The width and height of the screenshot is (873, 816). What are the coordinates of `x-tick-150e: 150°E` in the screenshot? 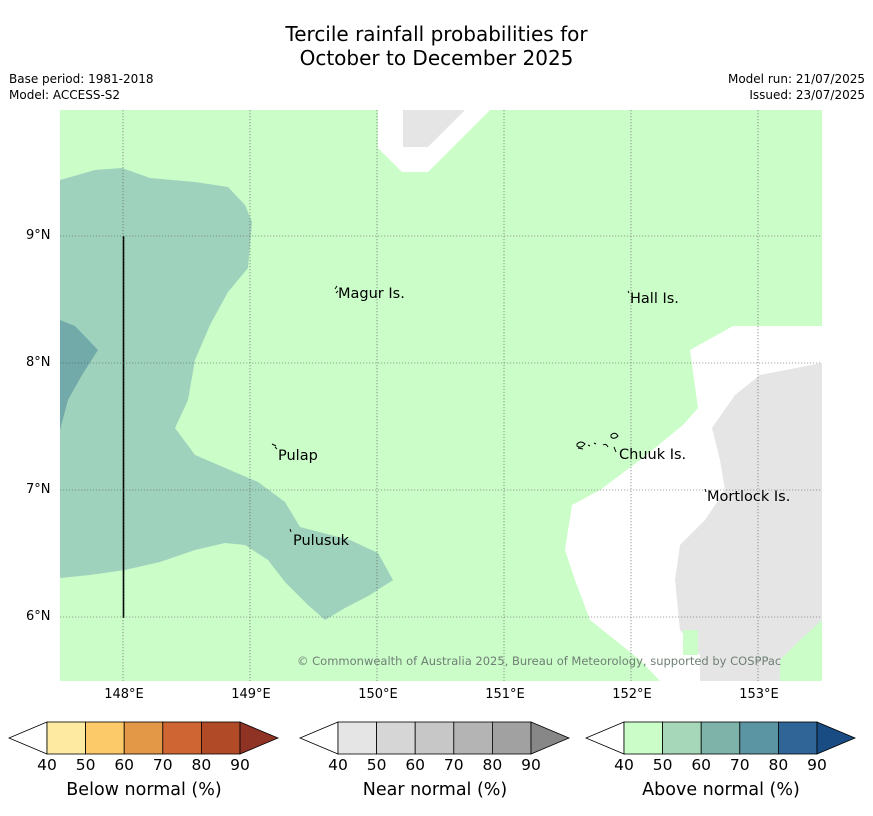 It's located at (378, 694).